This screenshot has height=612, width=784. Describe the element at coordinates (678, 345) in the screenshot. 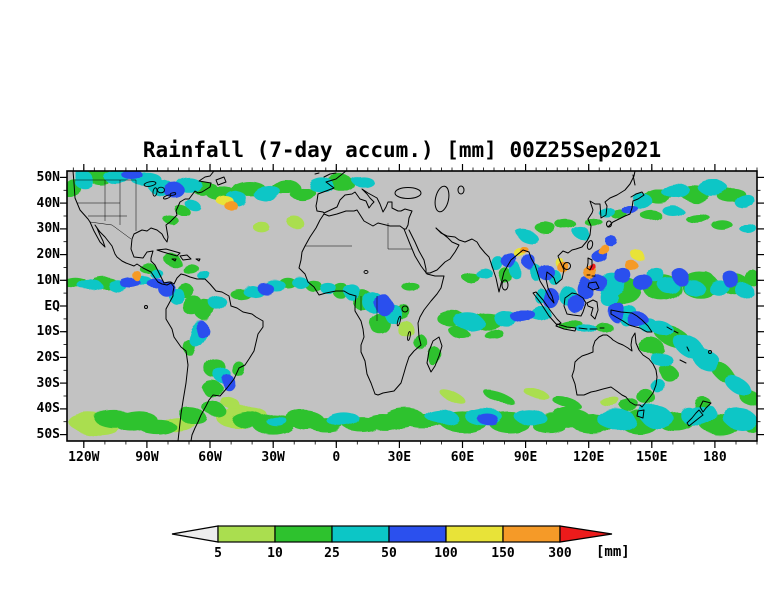

I see `pacific-islands` at that location.